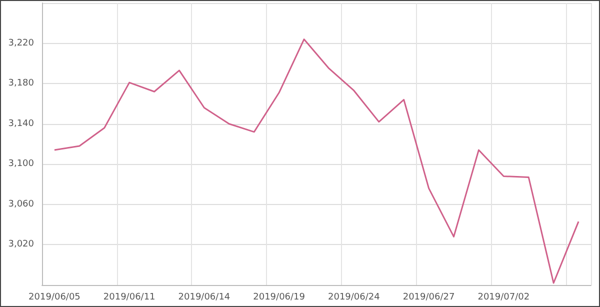 The width and height of the screenshot is (600, 307). Describe the element at coordinates (279, 297) in the screenshot. I see `x-tick-label: 2019/06/19` at that location.